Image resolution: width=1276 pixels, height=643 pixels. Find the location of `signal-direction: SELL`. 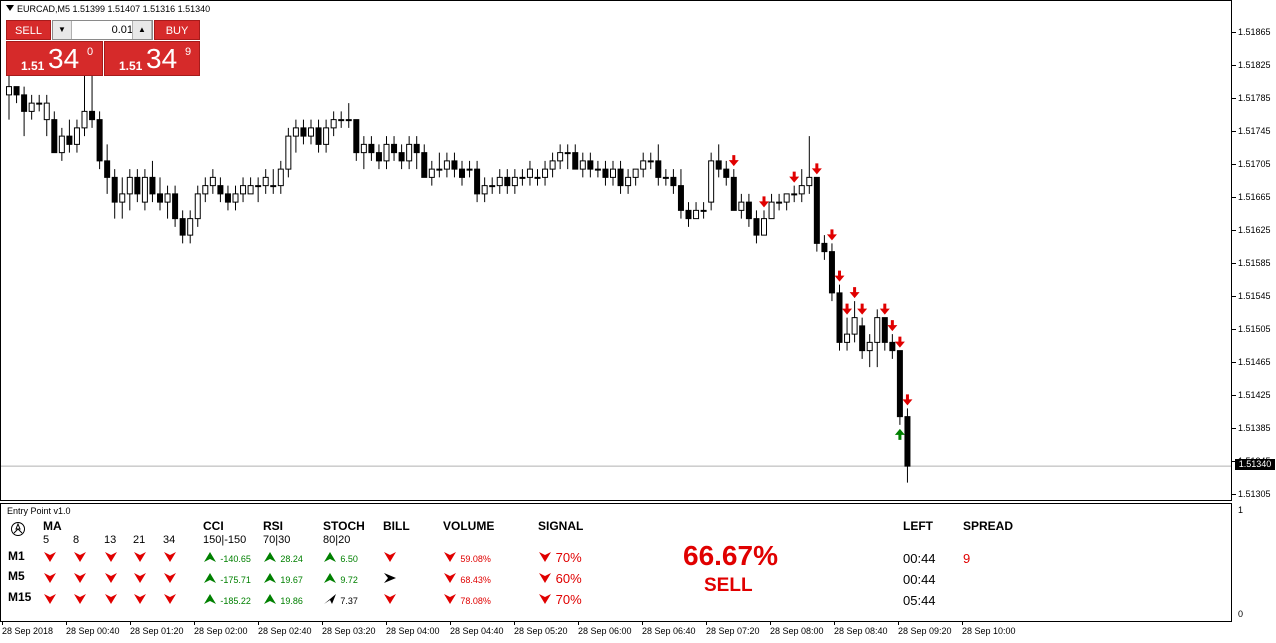

signal-direction: SELL is located at coordinates (728, 585).